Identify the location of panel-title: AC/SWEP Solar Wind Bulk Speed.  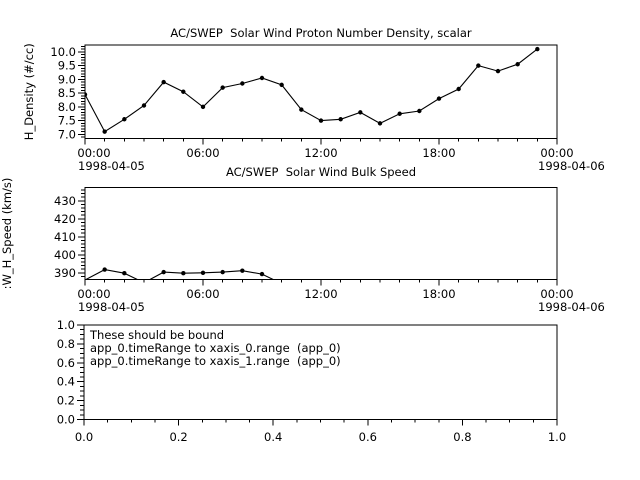
(321, 172).